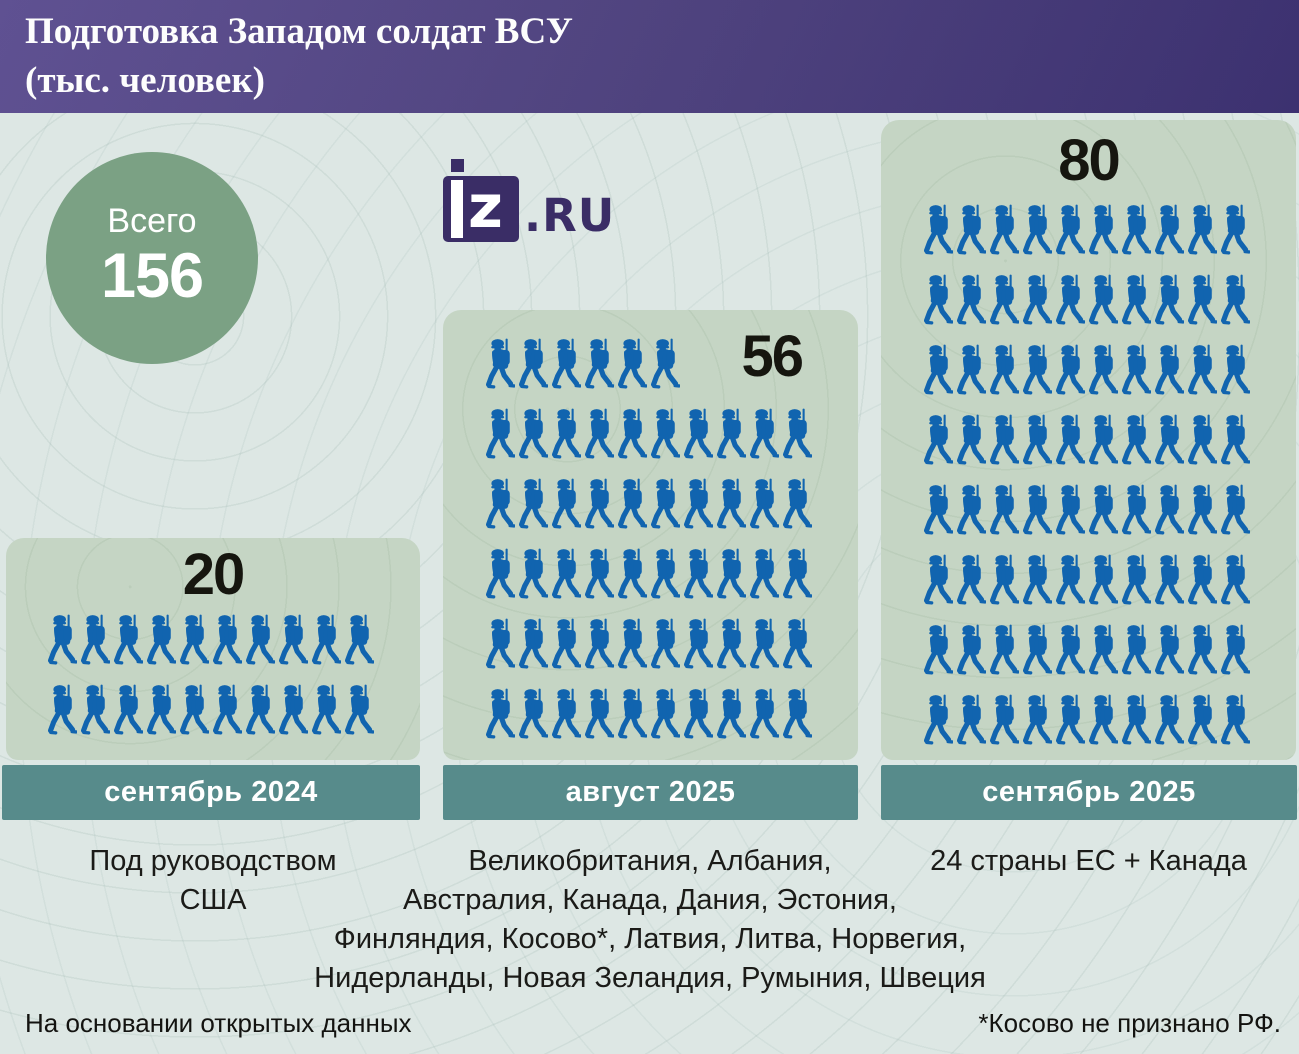  I want to click on total-badge-label: Всего, so click(152, 221).